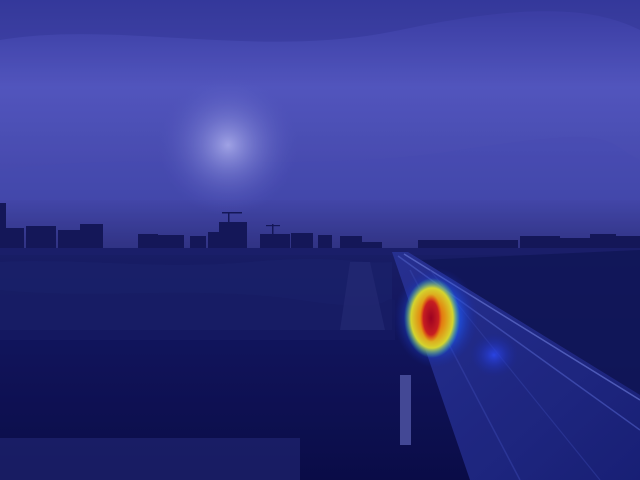  What do you see at coordinates (362, 296) in the screenshot?
I see `dirt-path` at bounding box center [362, 296].